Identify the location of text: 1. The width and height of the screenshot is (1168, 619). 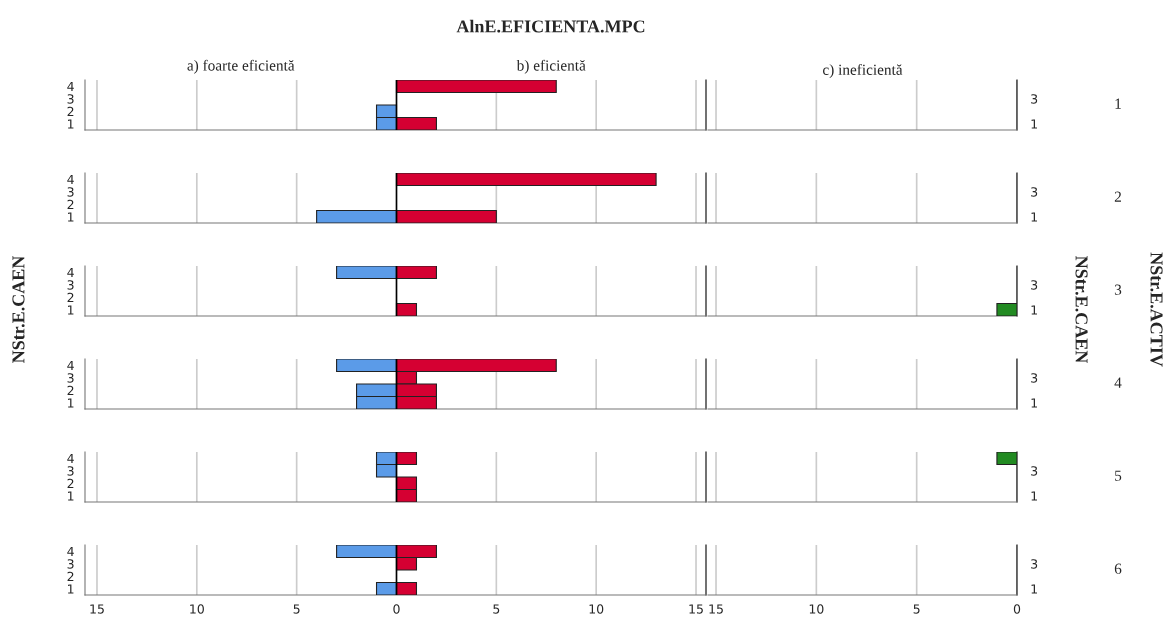
(1118, 103).